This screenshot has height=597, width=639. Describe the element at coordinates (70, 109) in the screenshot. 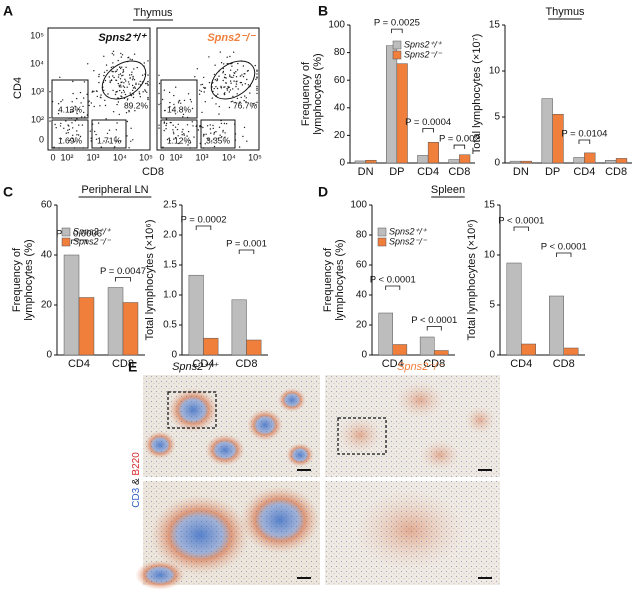

I see `gate-percent: 4.13%` at that location.